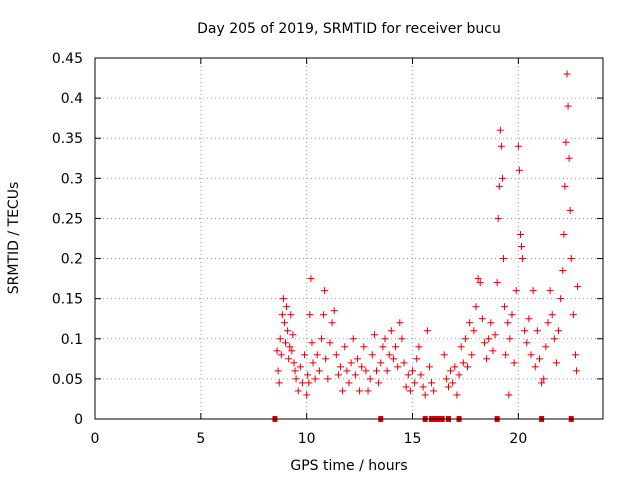 The width and height of the screenshot is (640, 480). I want to click on x-tick-label: 5, so click(200, 439).